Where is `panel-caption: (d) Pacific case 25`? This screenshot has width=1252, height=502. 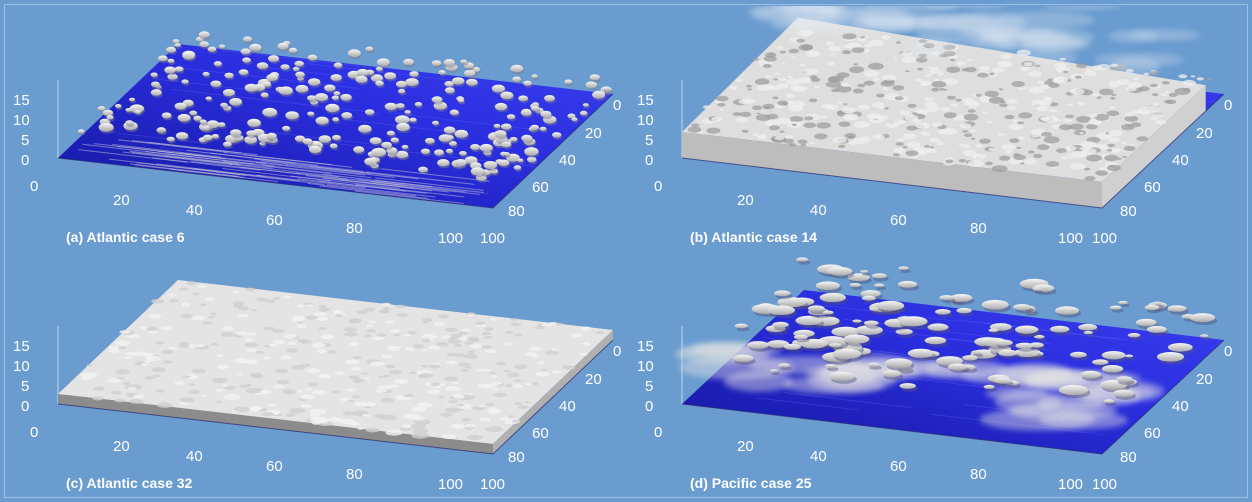 panel-caption: (d) Pacific case 25 is located at coordinates (751, 483).